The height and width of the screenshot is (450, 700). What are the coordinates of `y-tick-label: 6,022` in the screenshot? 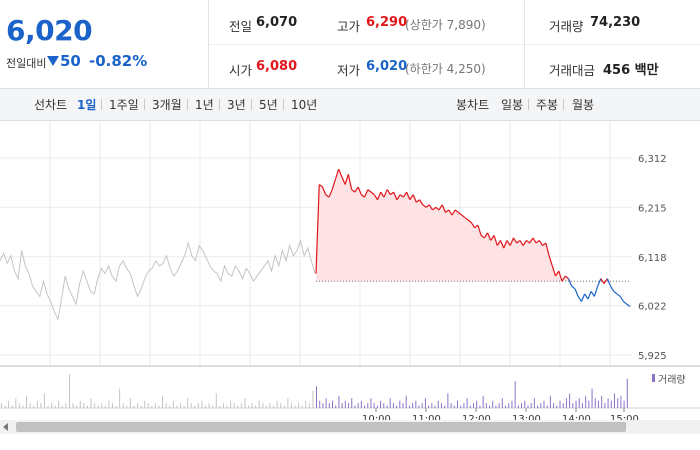 It's located at (652, 307).